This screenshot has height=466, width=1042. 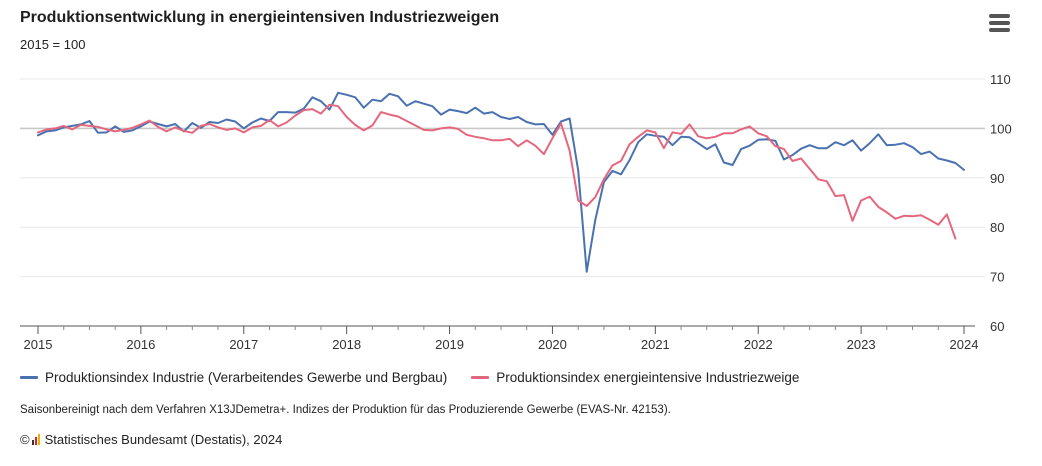 What do you see at coordinates (1001, 128) in the screenshot?
I see `y-tick-label-100: 100` at bounding box center [1001, 128].